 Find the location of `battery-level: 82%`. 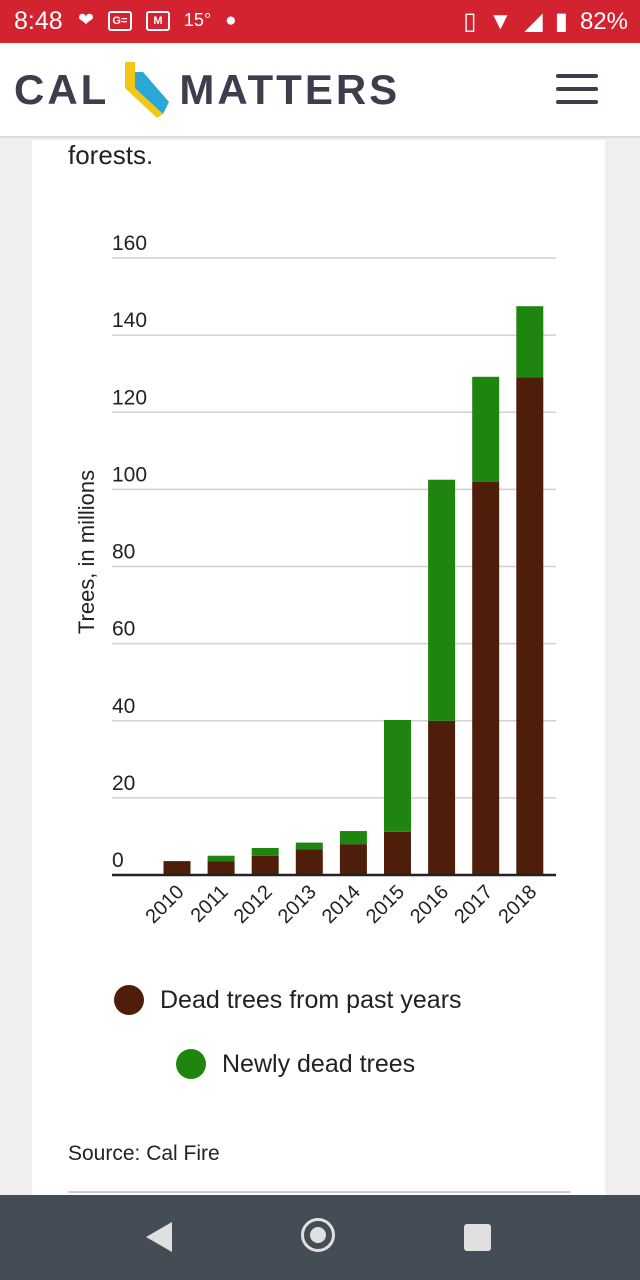

battery-level: 82% is located at coordinates (603, 21).